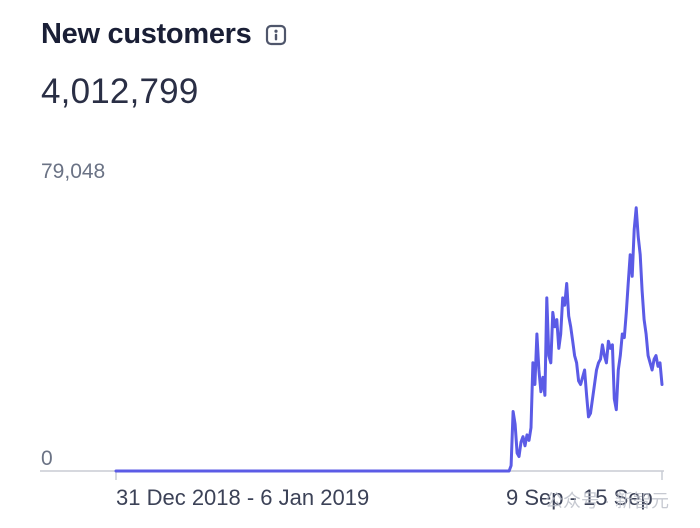 The height and width of the screenshot is (528, 700). Describe the element at coordinates (243, 497) in the screenshot. I see `x-axis-label-start: 31 Dec 2018 - 6 Jan 2019` at that location.